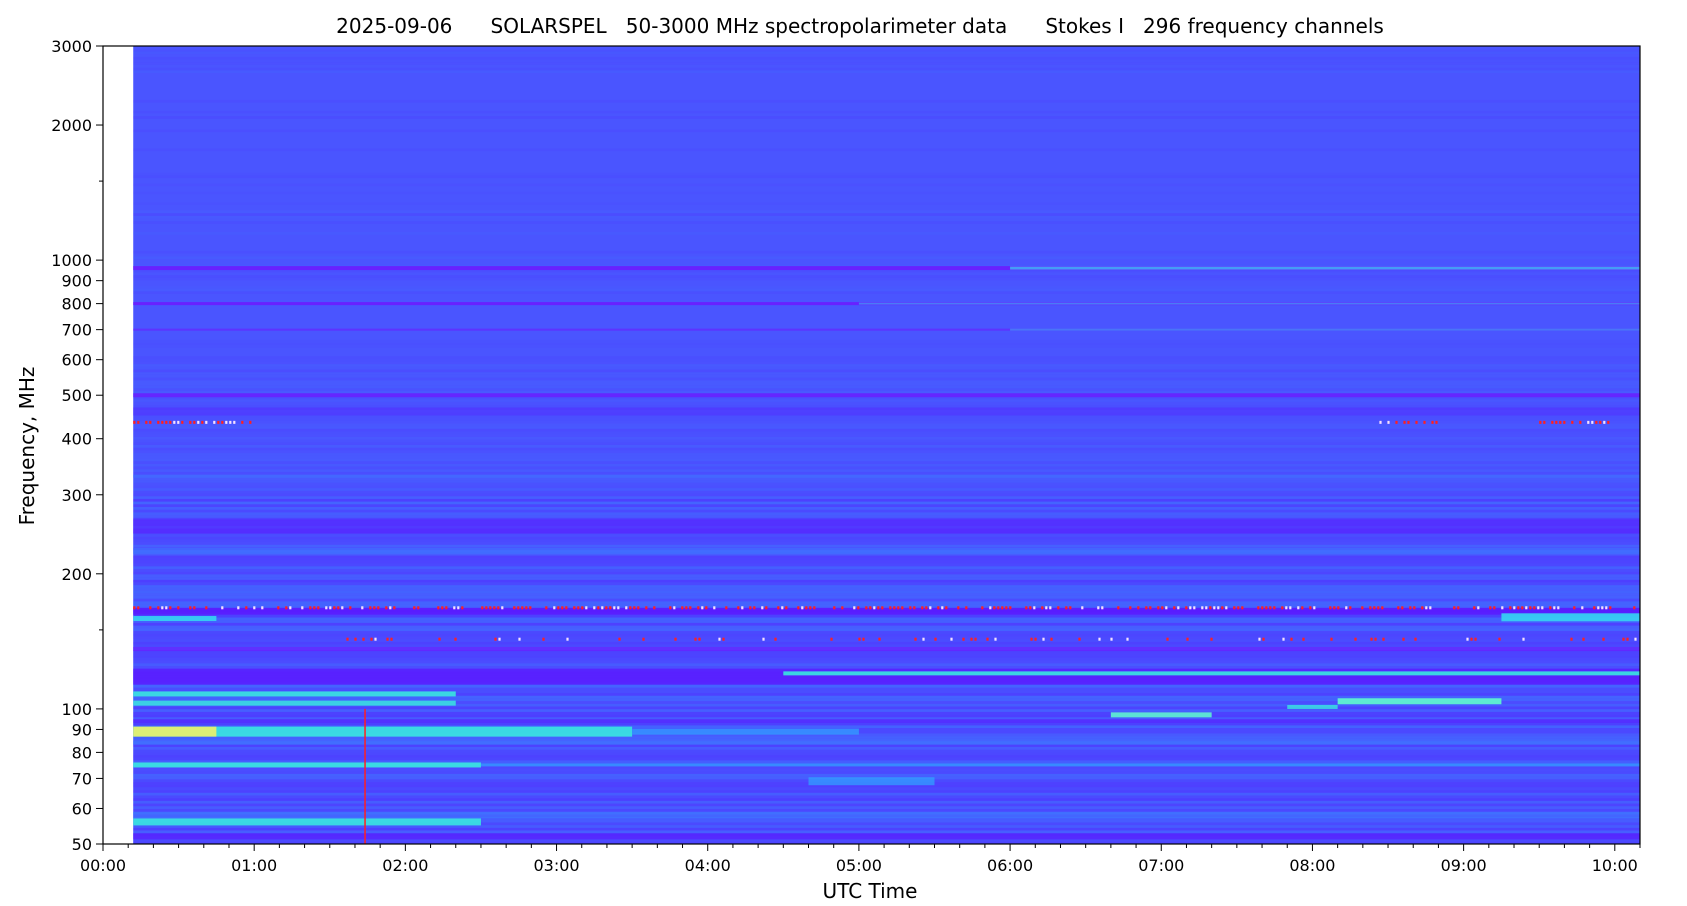 This screenshot has width=1687, height=906. I want to click on y-tick-label: 70, so click(82, 778).